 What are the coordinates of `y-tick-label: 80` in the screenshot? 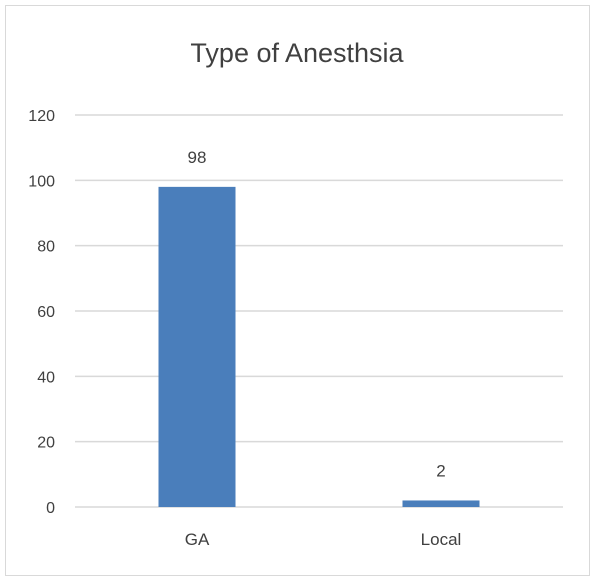 It's located at (46, 247).